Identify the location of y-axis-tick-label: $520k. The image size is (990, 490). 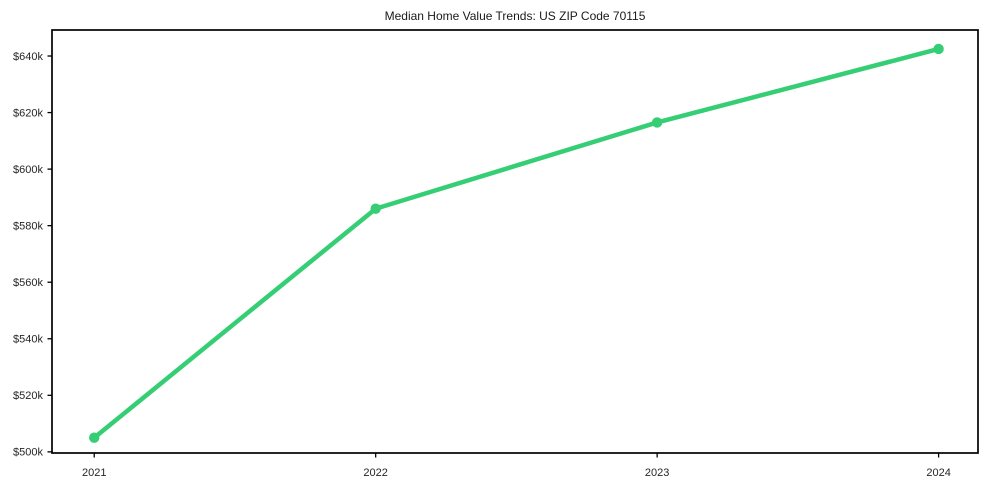
(28, 396).